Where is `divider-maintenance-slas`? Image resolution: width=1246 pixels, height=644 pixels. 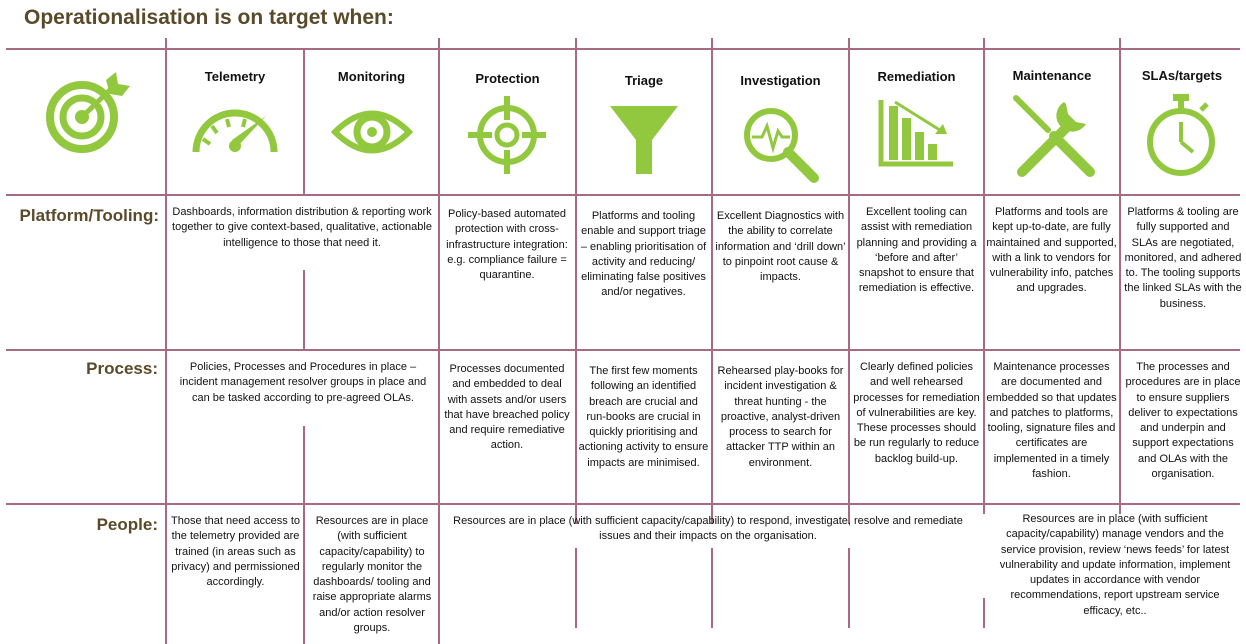 divider-maintenance-slas is located at coordinates (1120, 276).